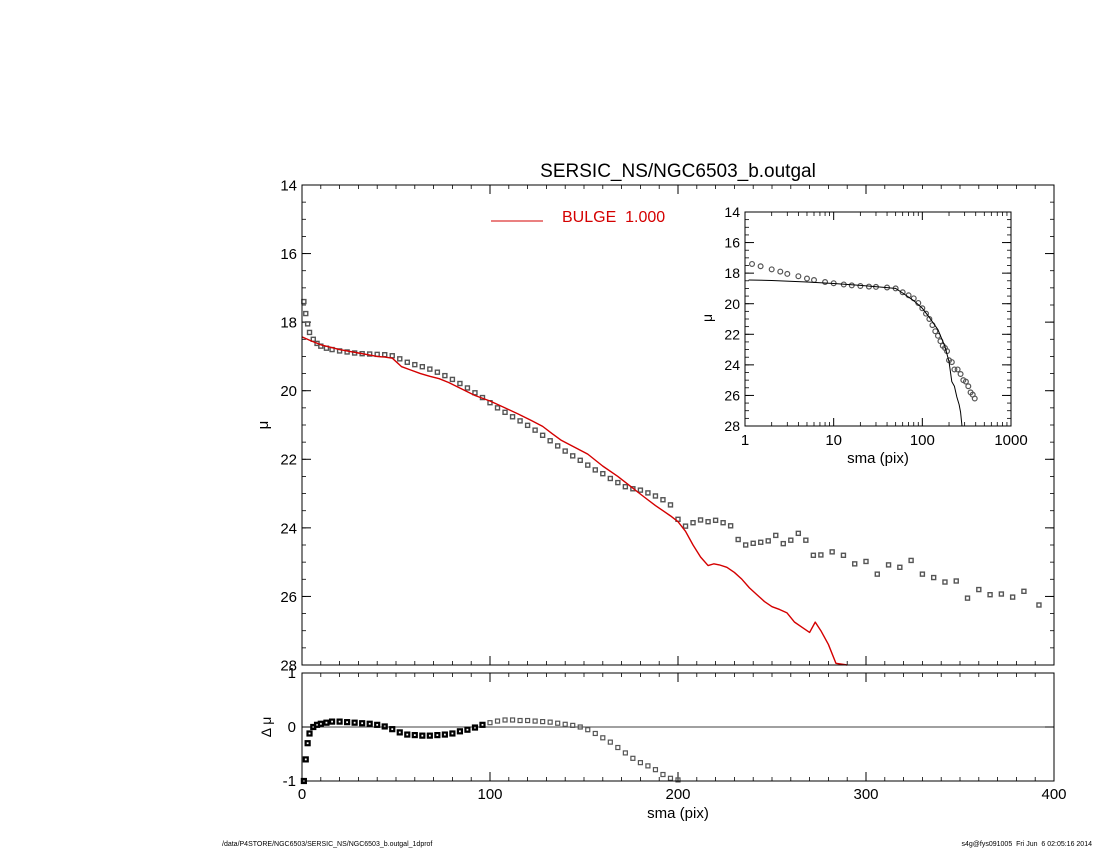 This screenshot has height=850, width=1100. What do you see at coordinates (732, 273) in the screenshot?
I see `inset-ytick-label: 18` at bounding box center [732, 273].